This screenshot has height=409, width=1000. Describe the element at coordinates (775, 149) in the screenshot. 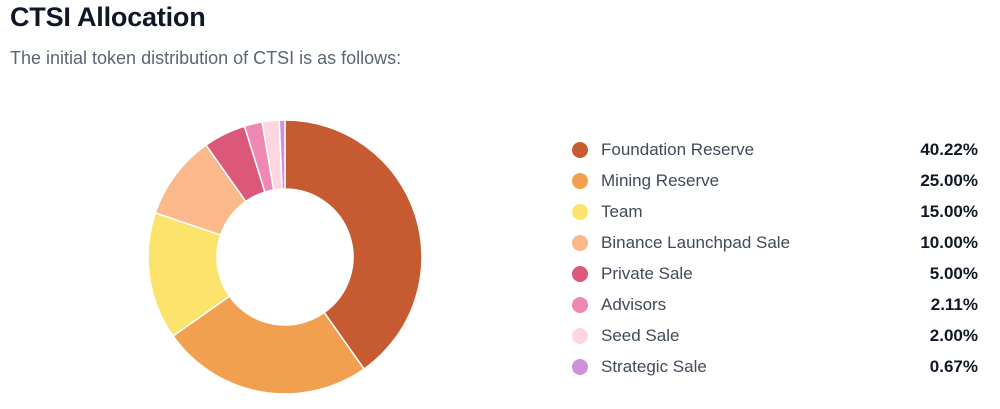

I see `legend-item: Foundation Reserve 40.22%` at that location.